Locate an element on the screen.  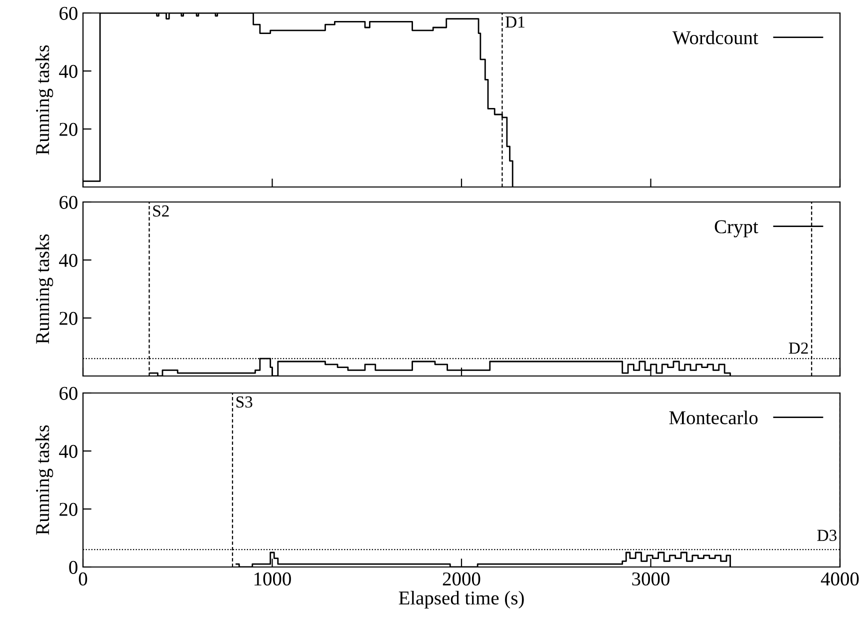
ref-line-label: D3 is located at coordinates (827, 535).